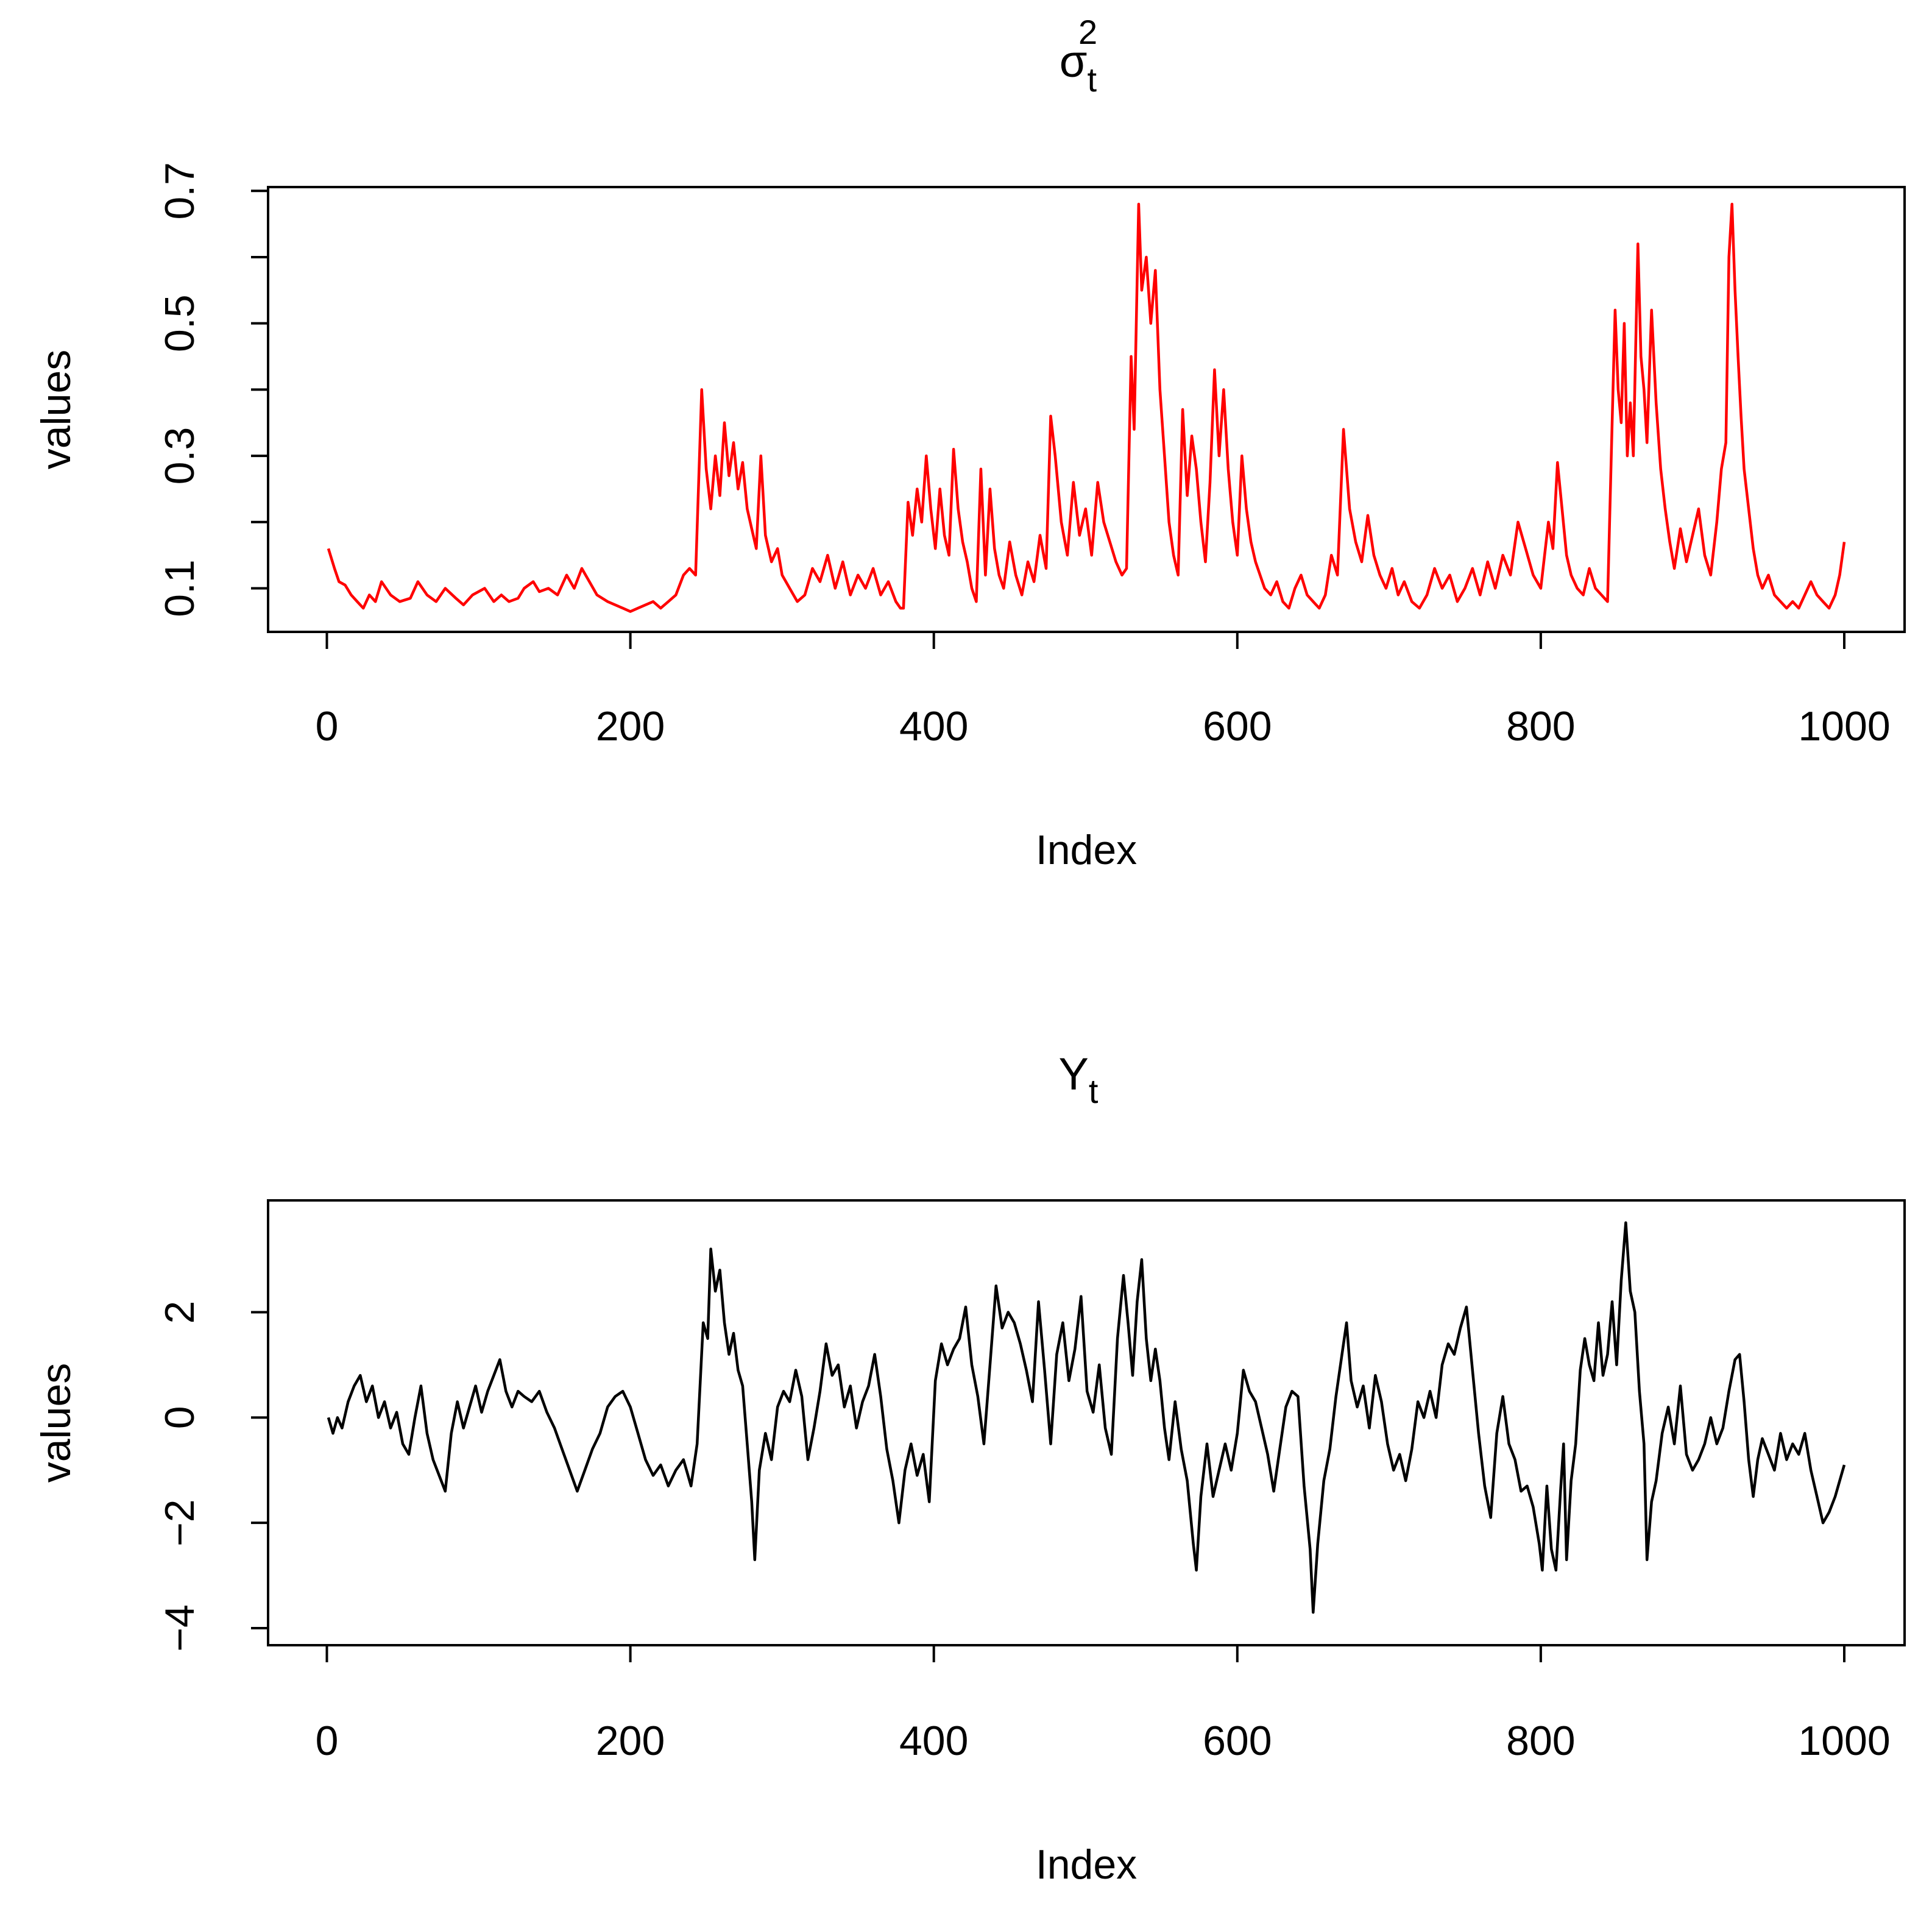  Describe the element at coordinates (1074, 1074) in the screenshot. I see `panel-y-title-base: Y` at that location.